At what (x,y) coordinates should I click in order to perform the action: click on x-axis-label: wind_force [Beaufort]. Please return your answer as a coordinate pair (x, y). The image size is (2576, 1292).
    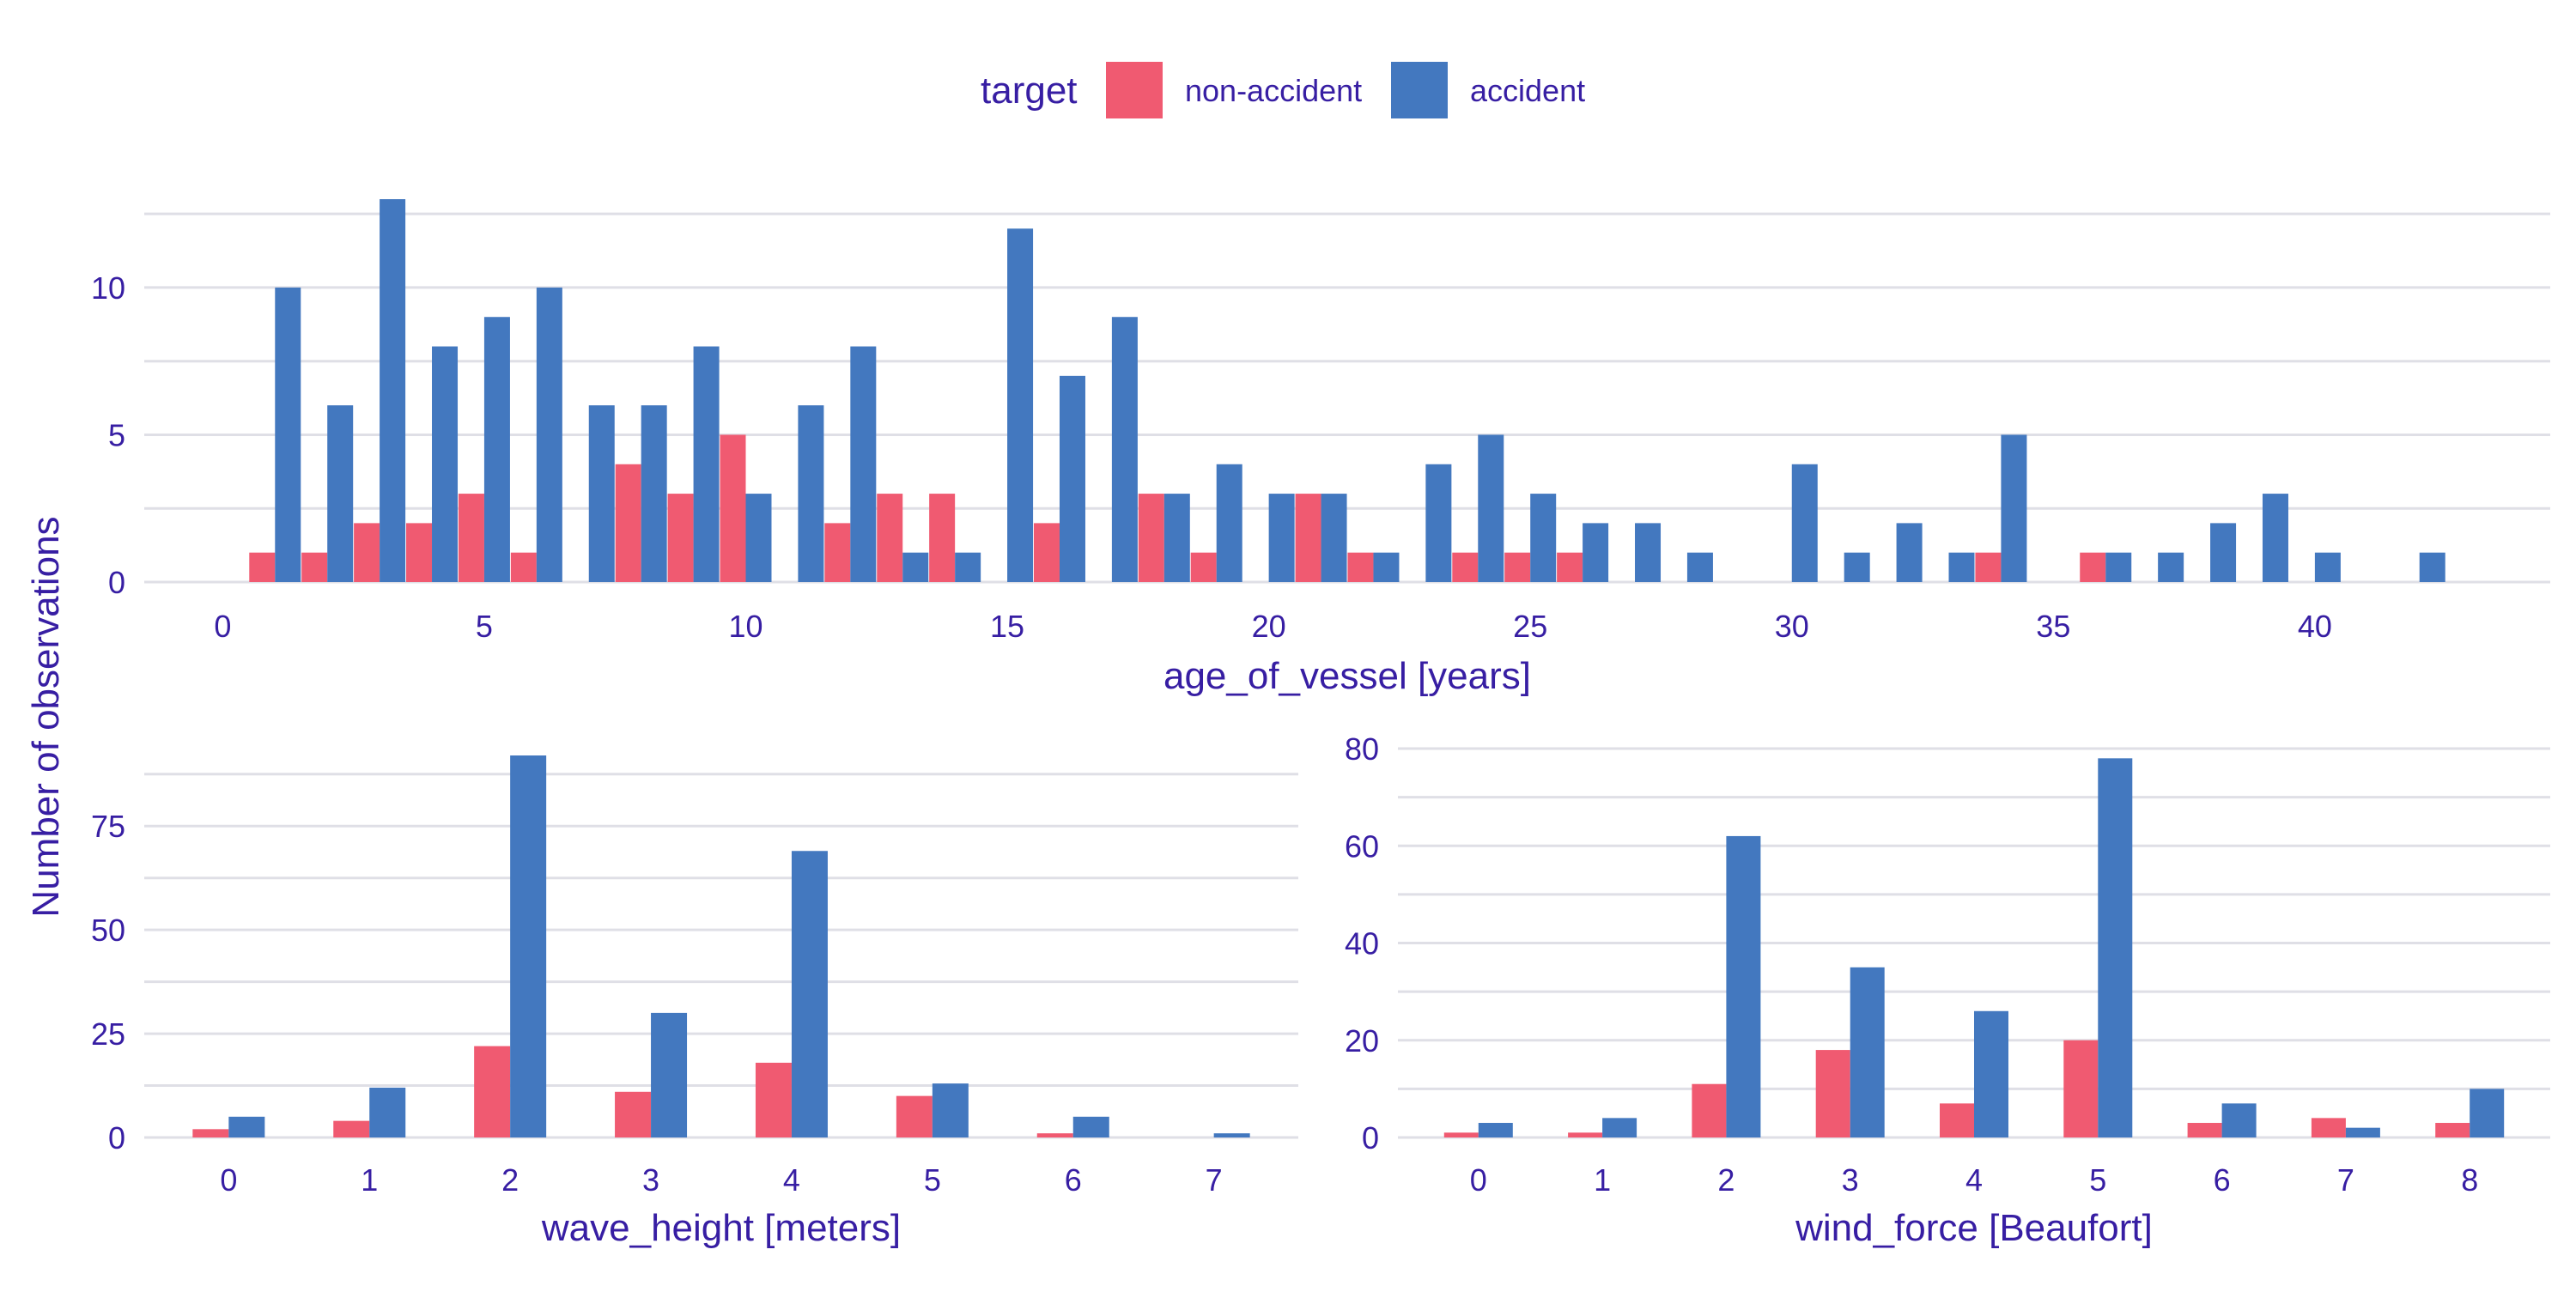
    Looking at the image, I should click on (1974, 1228).